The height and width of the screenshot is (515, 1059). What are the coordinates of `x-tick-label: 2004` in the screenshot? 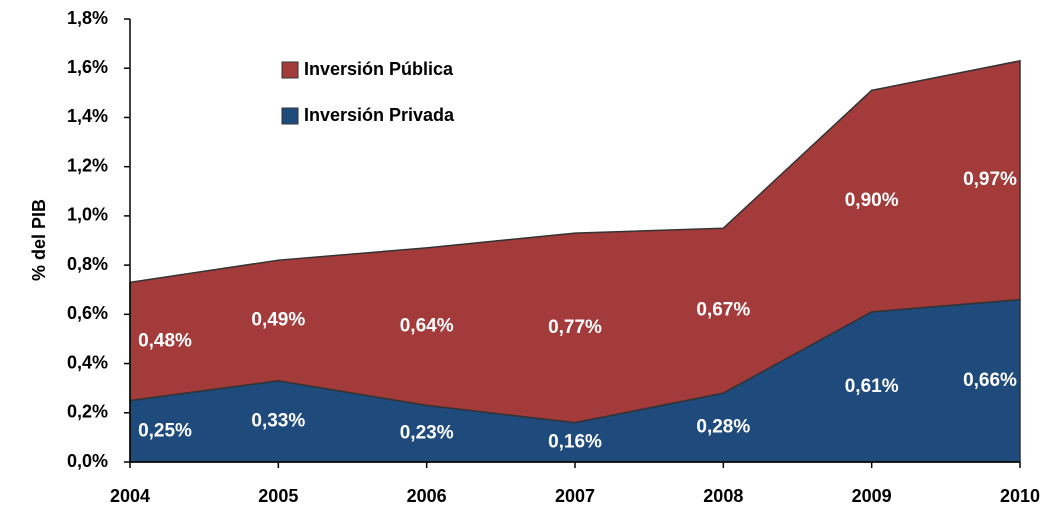 It's located at (130, 496).